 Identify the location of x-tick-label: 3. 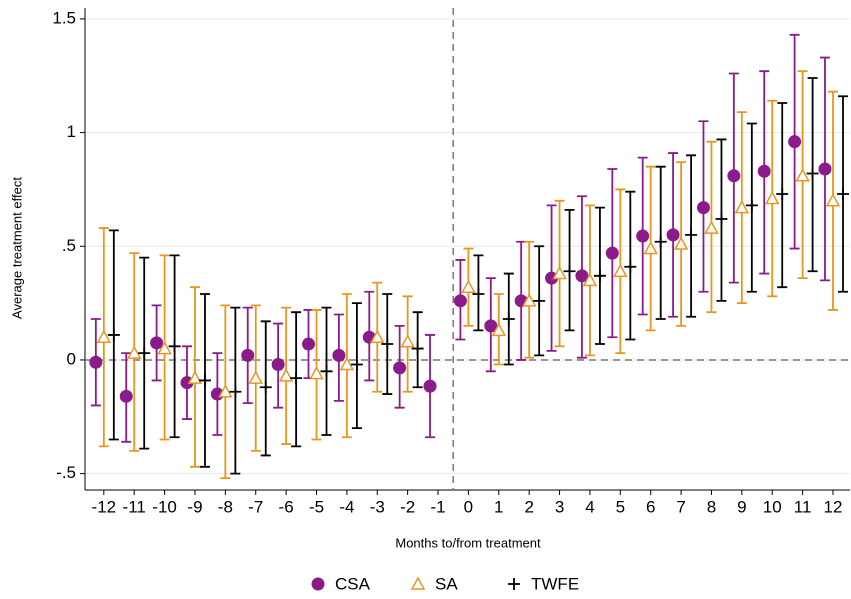
(559, 506).